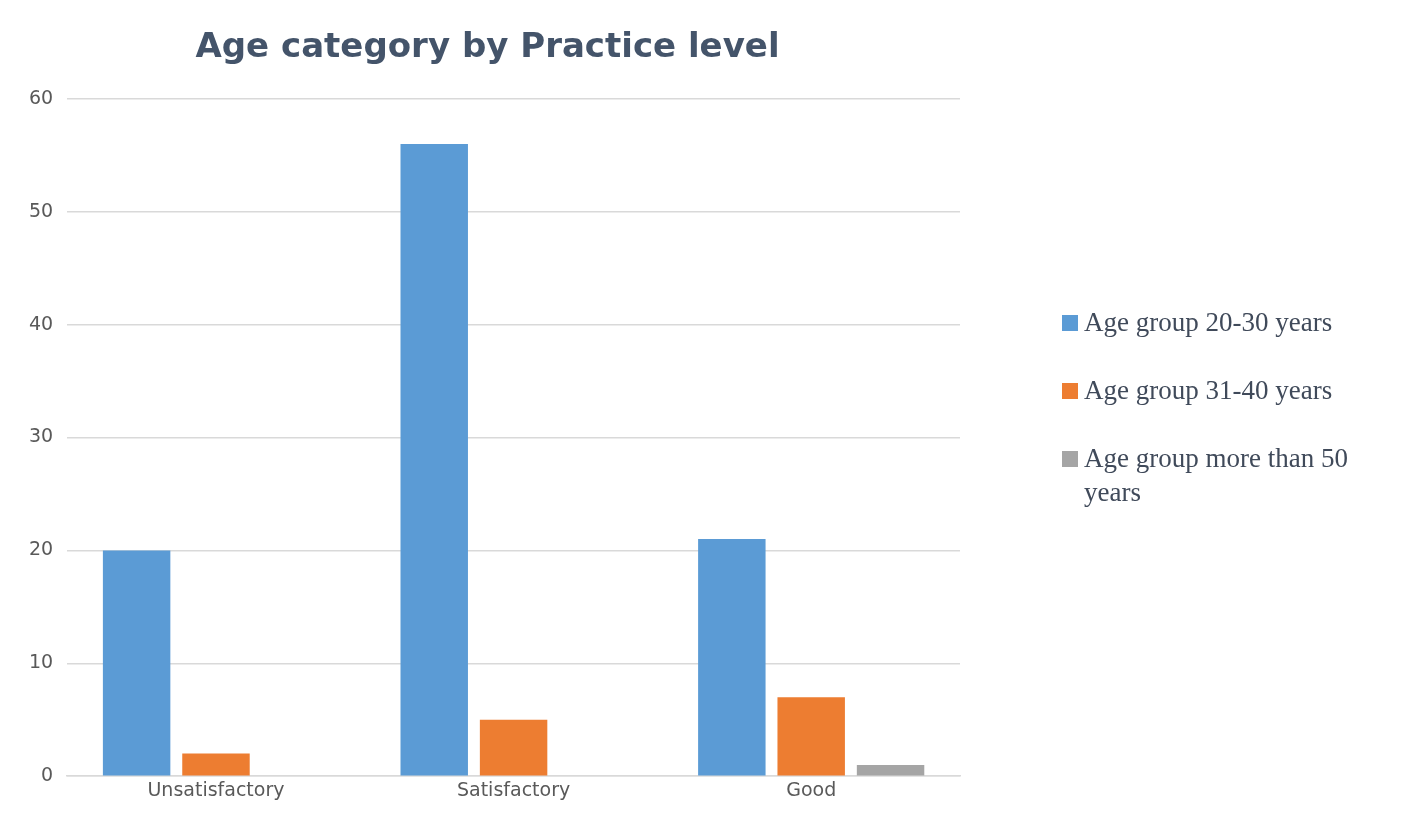 This screenshot has width=1411, height=820. Describe the element at coordinates (47, 774) in the screenshot. I see `y-tick-label: 0` at that location.